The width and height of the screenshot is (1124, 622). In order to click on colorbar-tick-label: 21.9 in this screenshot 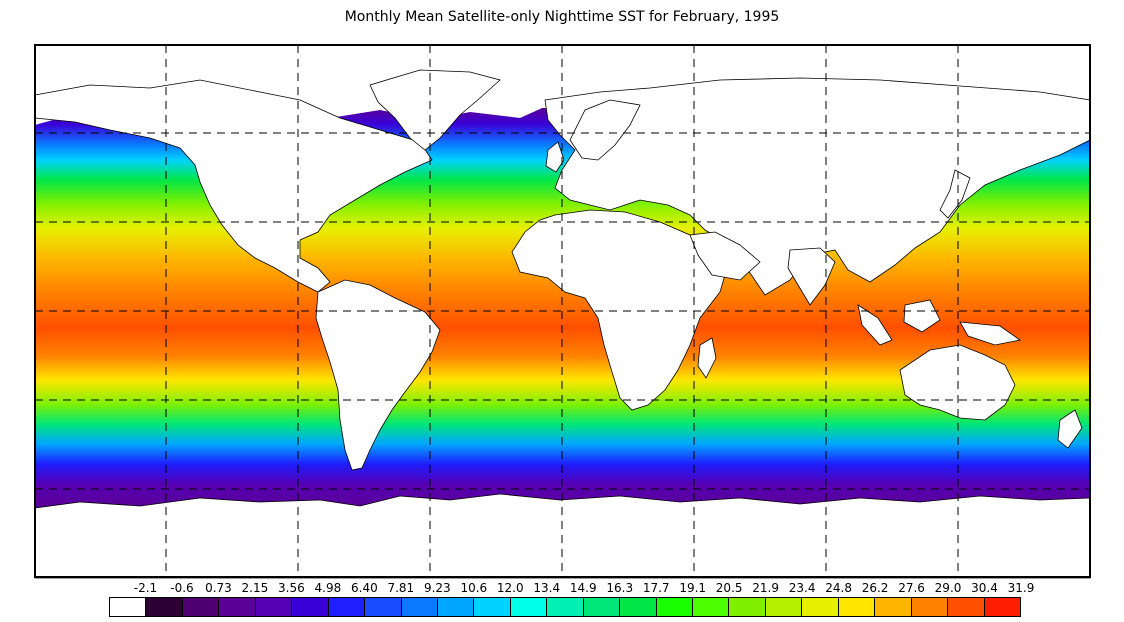, I will do `click(765, 588)`.